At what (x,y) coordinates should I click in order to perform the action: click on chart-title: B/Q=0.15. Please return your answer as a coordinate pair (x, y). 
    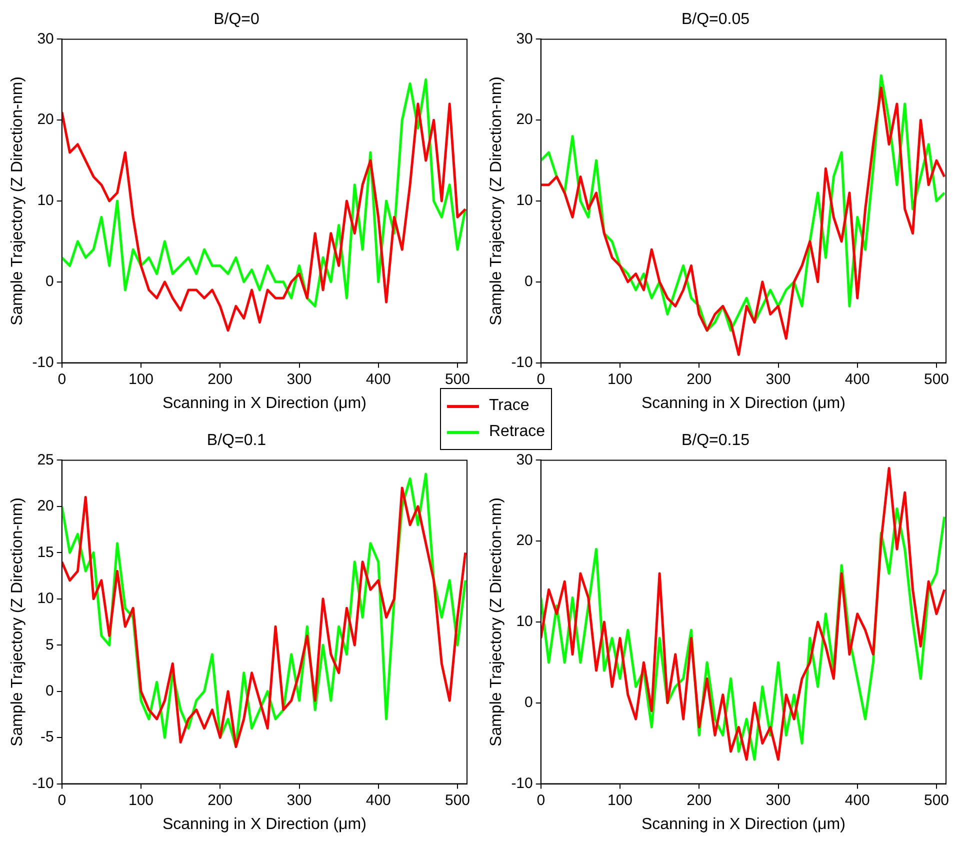
    Looking at the image, I should click on (715, 441).